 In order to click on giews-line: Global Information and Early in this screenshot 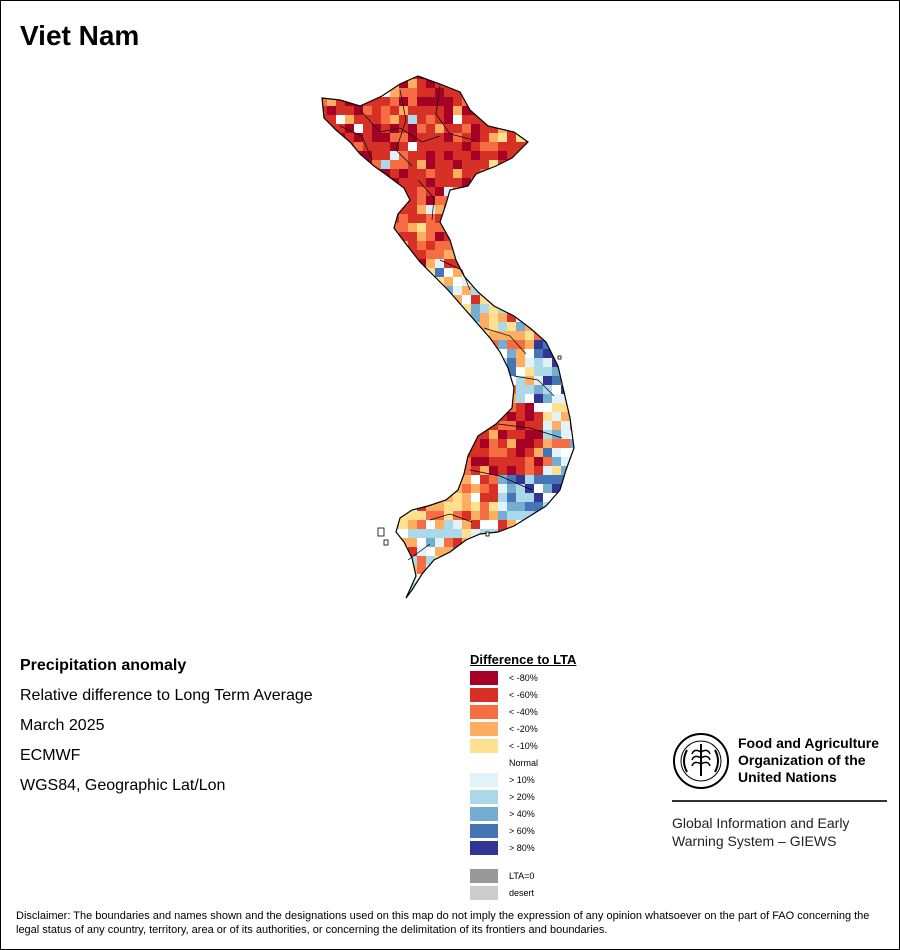, I will do `click(761, 823)`.